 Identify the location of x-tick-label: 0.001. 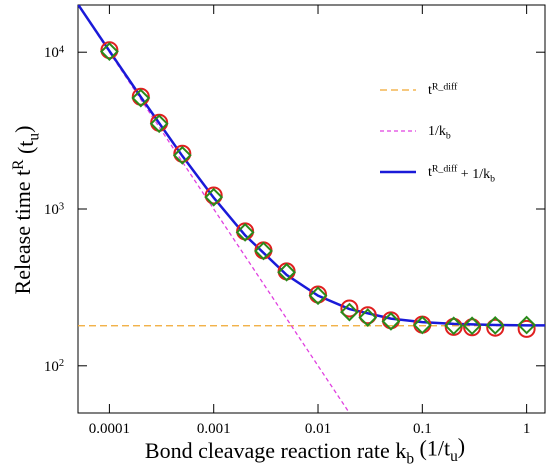
(214, 429).